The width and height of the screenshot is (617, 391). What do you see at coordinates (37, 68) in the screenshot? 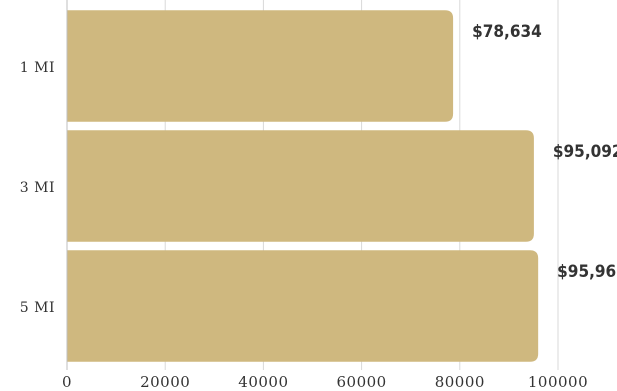
I see `category-label: 1 MI` at bounding box center [37, 68].